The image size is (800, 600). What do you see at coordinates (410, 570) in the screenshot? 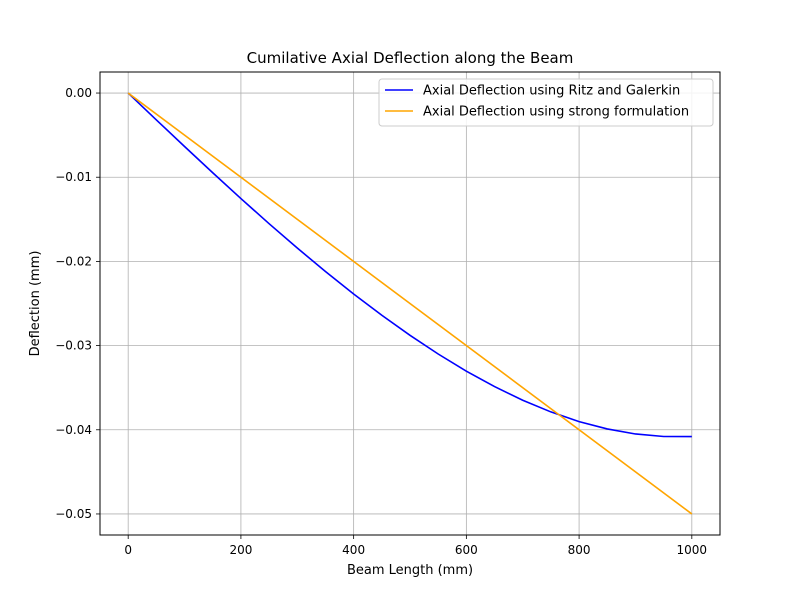
I see `x-axis-label: Beam Length (mm)` at bounding box center [410, 570].